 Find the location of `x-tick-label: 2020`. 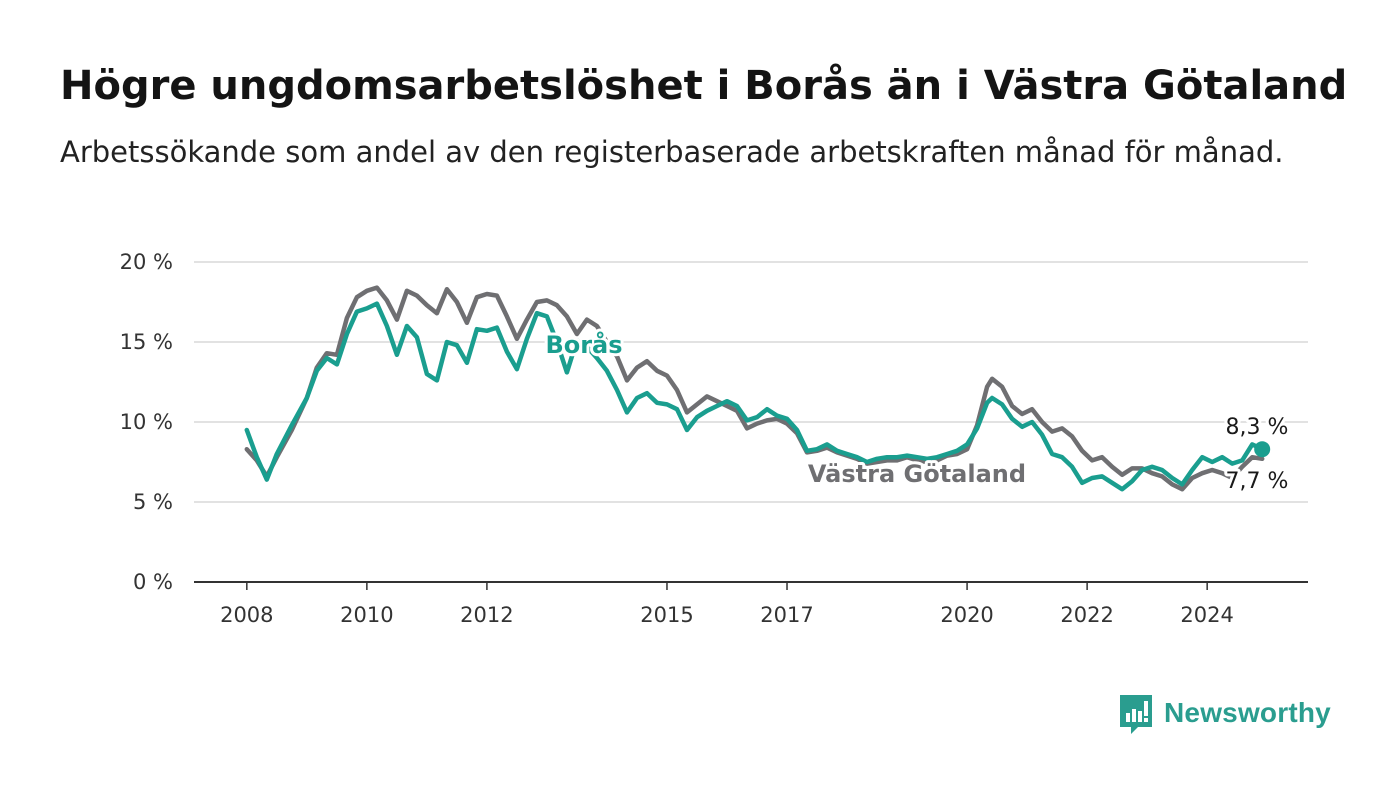

x-tick-label: 2020 is located at coordinates (966, 615).